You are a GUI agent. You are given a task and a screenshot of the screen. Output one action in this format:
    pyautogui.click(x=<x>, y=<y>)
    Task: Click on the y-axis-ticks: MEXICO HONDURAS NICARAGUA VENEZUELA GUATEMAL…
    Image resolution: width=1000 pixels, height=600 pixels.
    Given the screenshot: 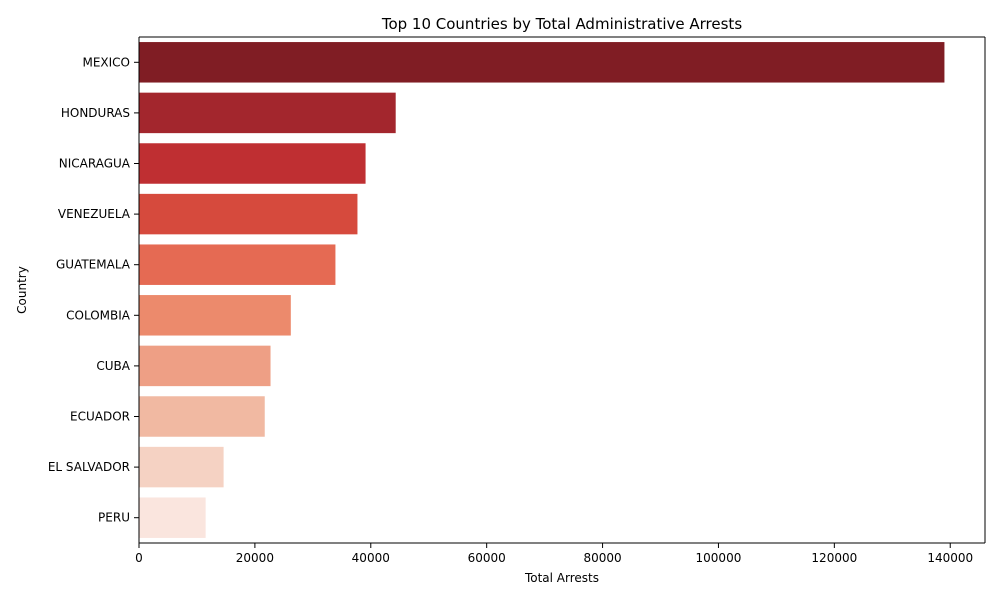 What is the action you would take?
    pyautogui.click(x=93, y=290)
    